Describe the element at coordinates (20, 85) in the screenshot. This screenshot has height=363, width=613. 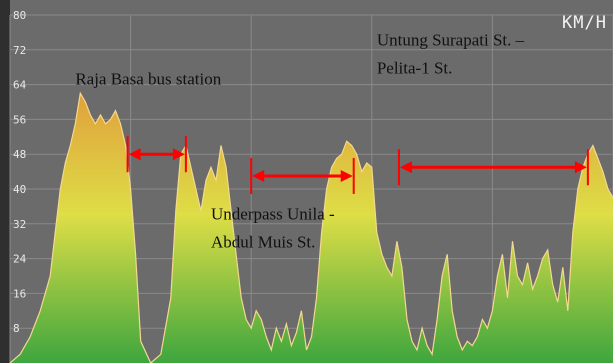
I see `y-tick-label-64: 64` at that location.